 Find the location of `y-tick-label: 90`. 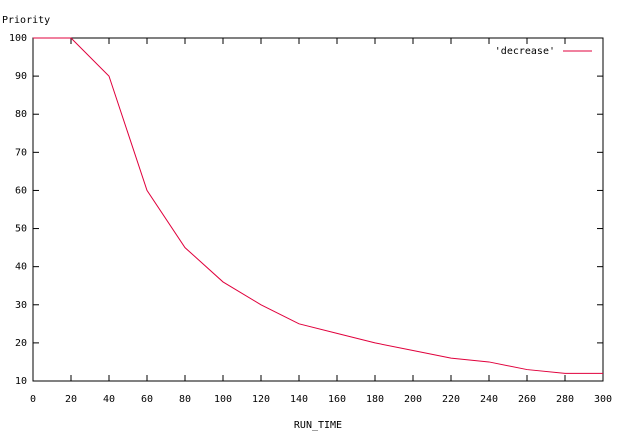

y-tick-label: 90 is located at coordinates (21, 76).